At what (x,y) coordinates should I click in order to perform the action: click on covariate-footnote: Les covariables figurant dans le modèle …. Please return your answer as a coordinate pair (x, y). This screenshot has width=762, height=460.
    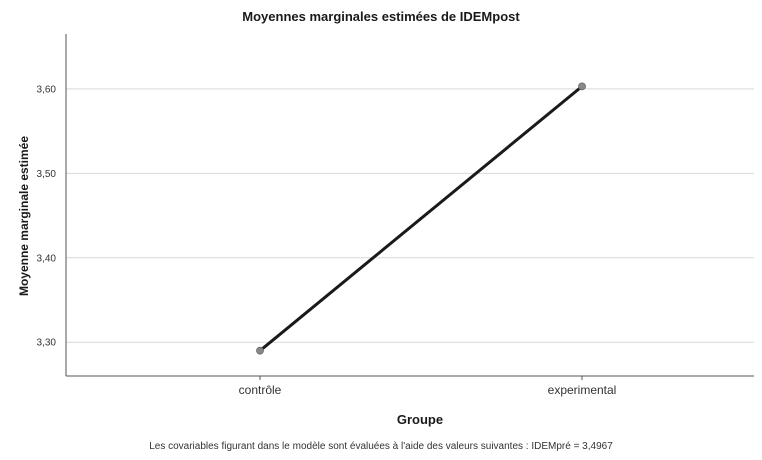
    Looking at the image, I should click on (381, 446).